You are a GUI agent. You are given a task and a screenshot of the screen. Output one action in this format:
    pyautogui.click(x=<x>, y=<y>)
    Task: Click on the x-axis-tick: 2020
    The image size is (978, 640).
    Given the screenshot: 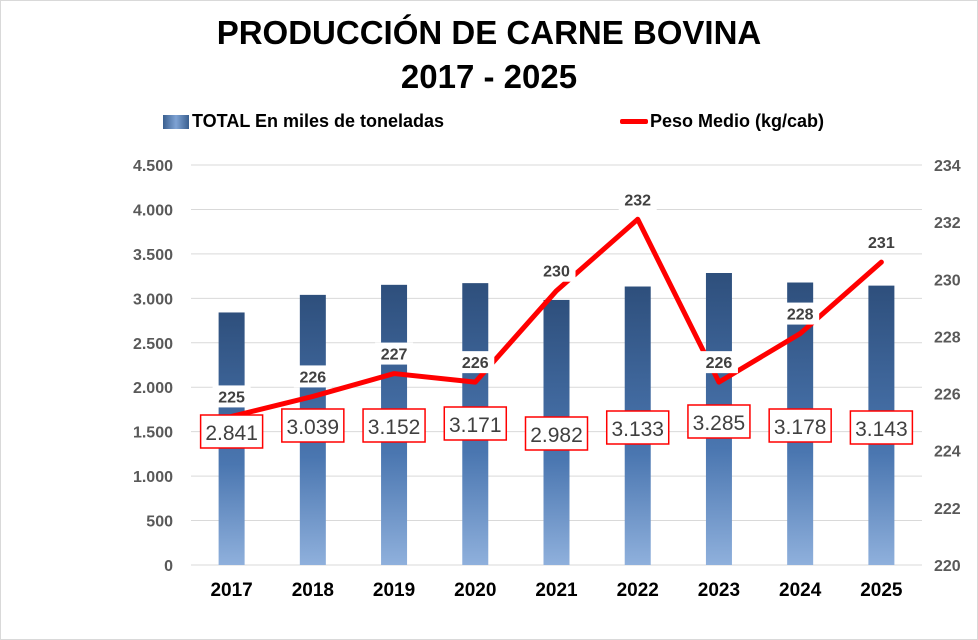 What is the action you would take?
    pyautogui.click(x=475, y=590)
    